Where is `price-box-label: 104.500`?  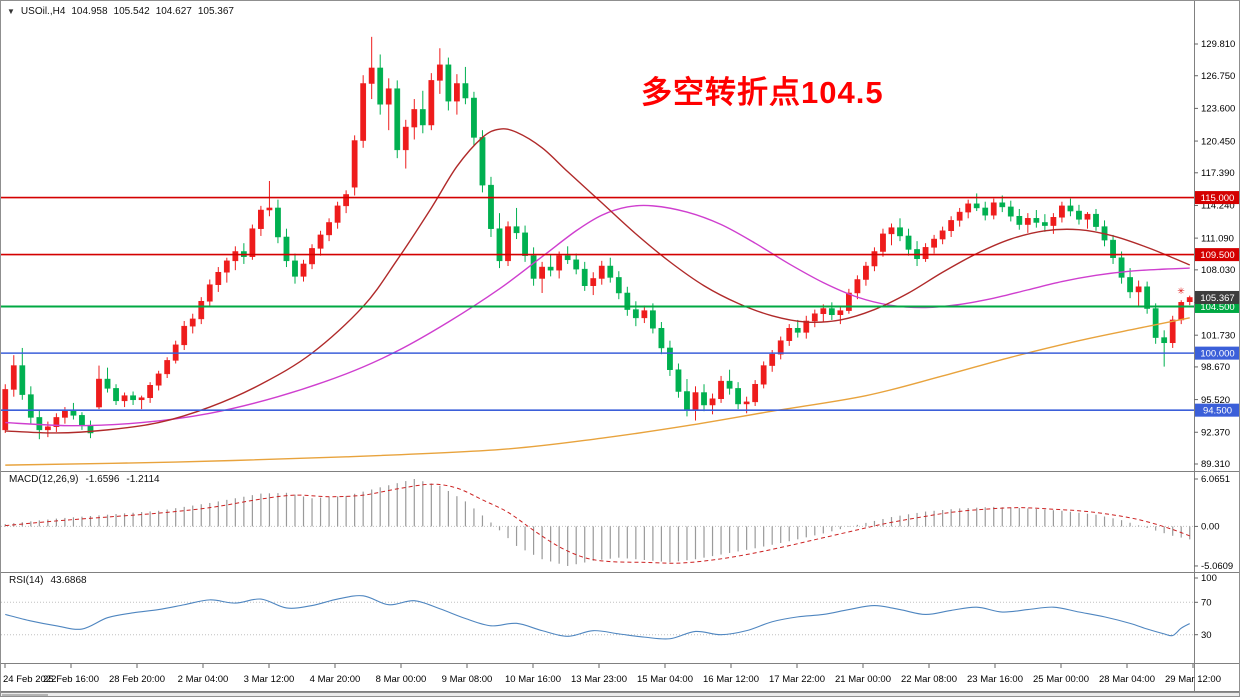 price-box-label: 104.500 is located at coordinates (1217, 307).